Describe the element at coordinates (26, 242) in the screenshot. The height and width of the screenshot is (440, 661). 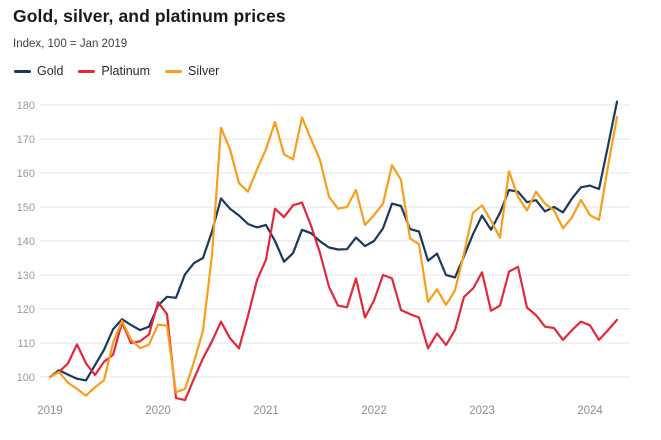
I see `y-tick-label: 140` at that location.